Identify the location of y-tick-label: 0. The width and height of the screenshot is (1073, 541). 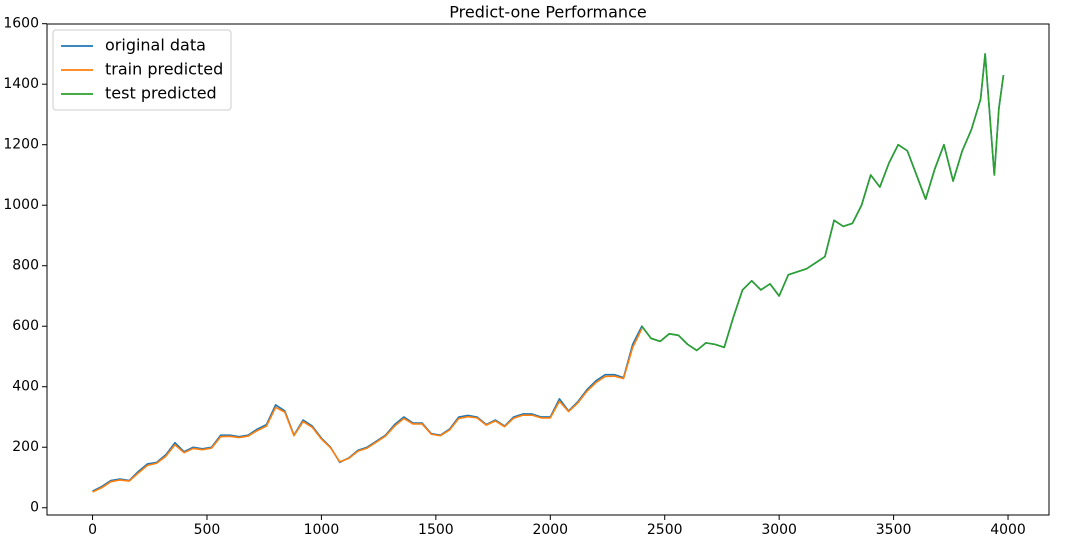
(34, 508).